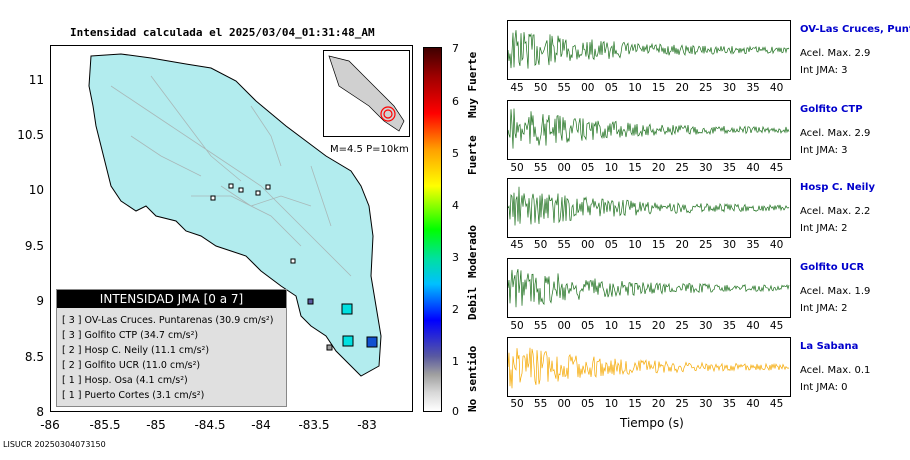 Image resolution: width=910 pixels, height=460 pixels. What do you see at coordinates (432, 229) in the screenshot?
I see `intensity-colorbar` at bounding box center [432, 229].